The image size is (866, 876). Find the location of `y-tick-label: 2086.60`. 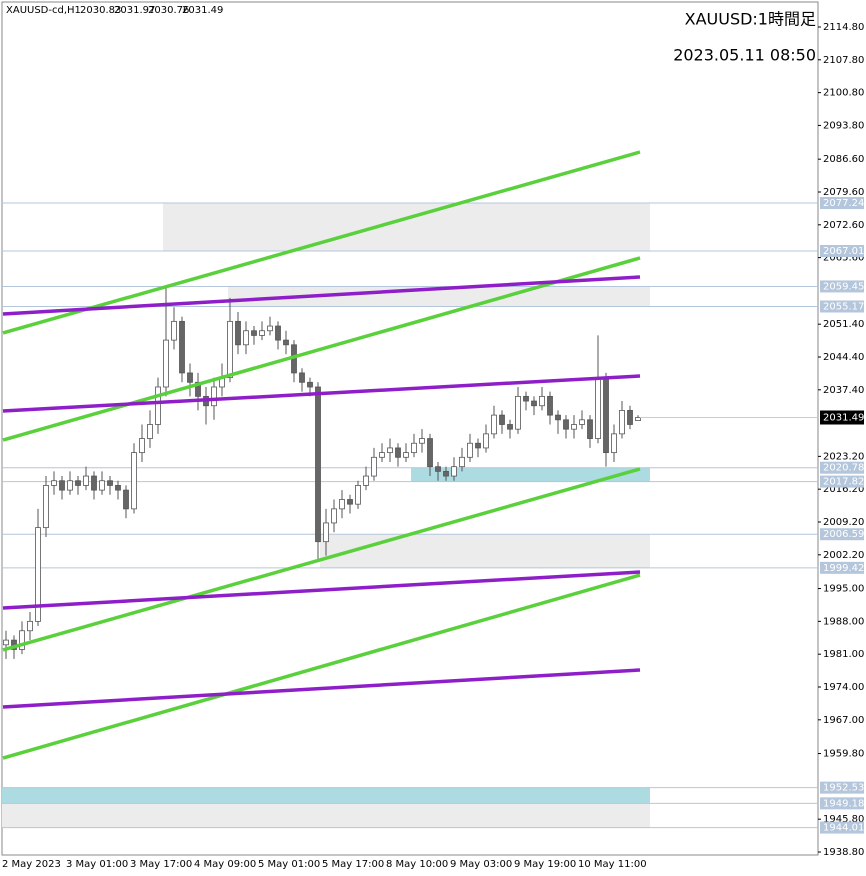

y-tick-label: 2086.60 is located at coordinates (843, 159).